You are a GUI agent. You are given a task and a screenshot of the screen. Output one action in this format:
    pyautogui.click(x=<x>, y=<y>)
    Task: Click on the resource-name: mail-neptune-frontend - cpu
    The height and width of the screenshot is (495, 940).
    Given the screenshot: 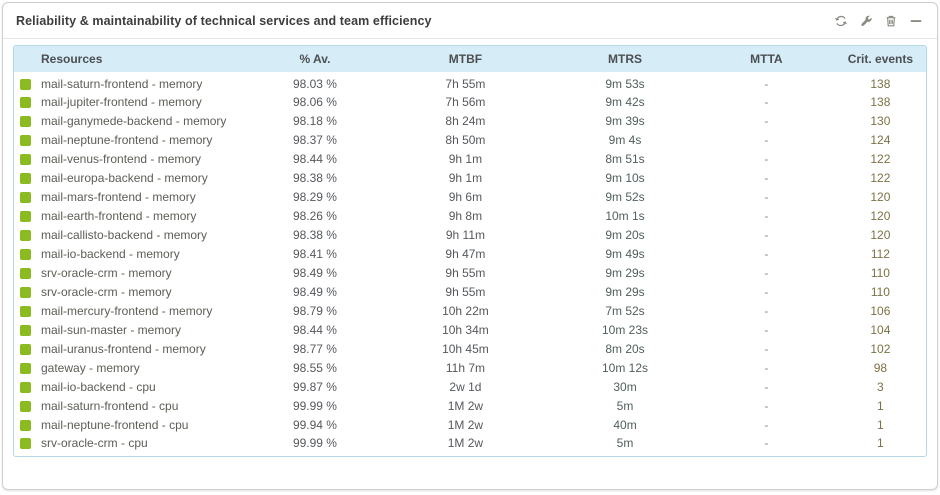 What is the action you would take?
    pyautogui.click(x=115, y=425)
    